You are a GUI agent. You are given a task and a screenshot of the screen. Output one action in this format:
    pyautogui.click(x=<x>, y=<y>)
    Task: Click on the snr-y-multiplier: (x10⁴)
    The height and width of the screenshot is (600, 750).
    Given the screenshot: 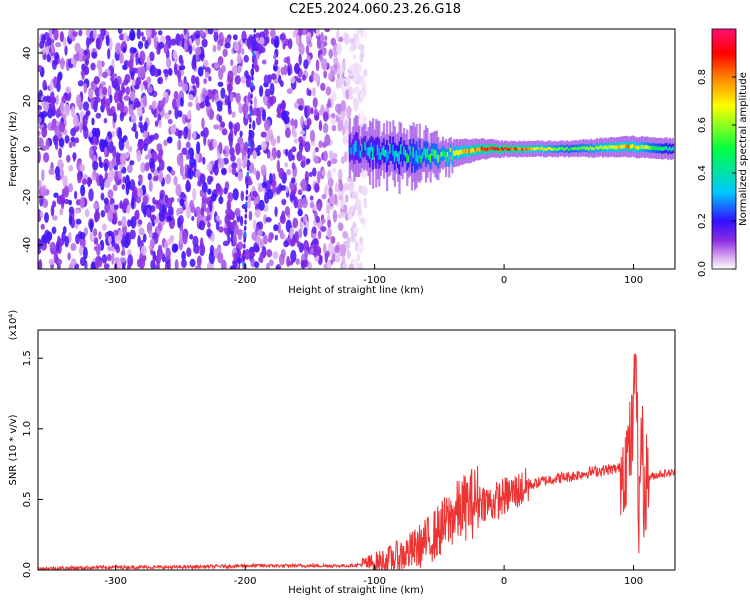 What is the action you would take?
    pyautogui.click(x=13, y=325)
    